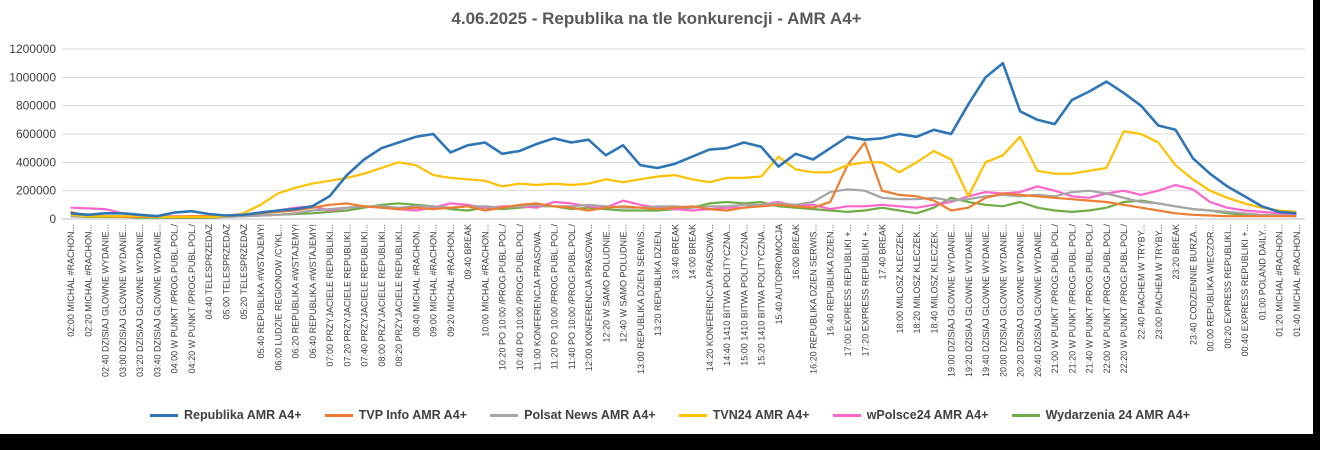 Image resolution: width=1320 pixels, height=450 pixels. Describe the element at coordinates (693, 252) in the screenshot. I see `x-tick-label: 14:00 BREAK` at that location.